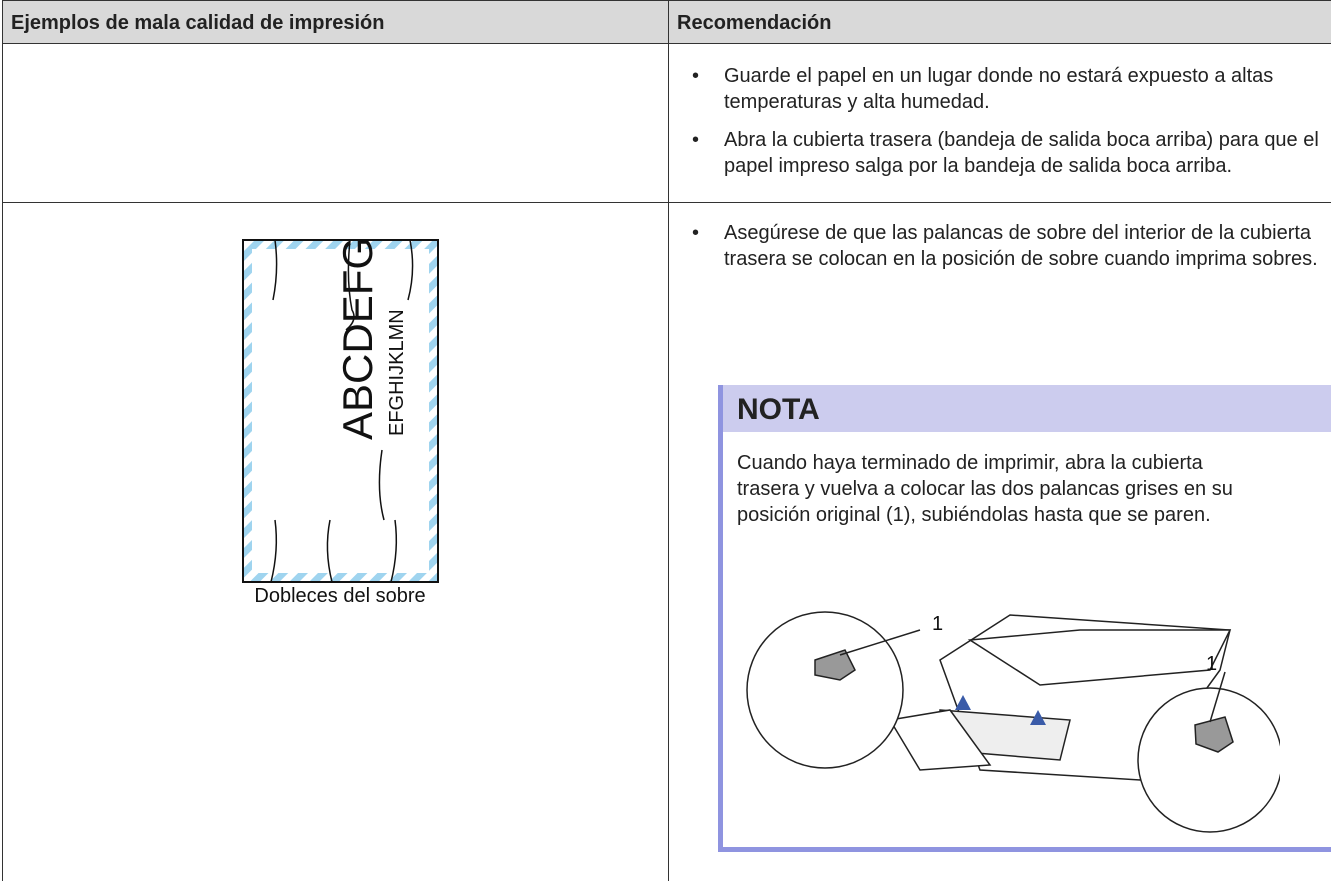 Image resolution: width=1331 pixels, height=881 pixels. I want to click on envelope-illustration: ABCDEFG EFGHIJKLMN Dobleces del sobre, so click(340, 422).